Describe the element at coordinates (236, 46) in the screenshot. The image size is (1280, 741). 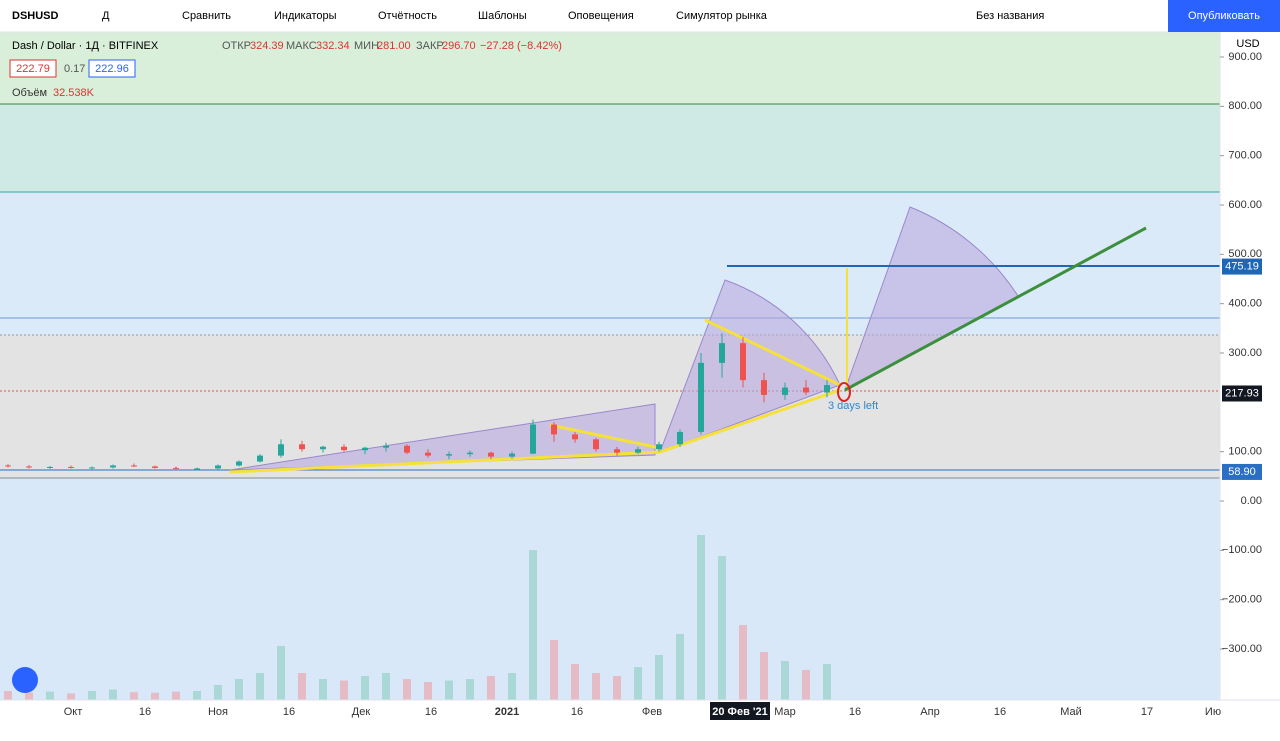
I see `legend-open-label: ОТКР` at that location.